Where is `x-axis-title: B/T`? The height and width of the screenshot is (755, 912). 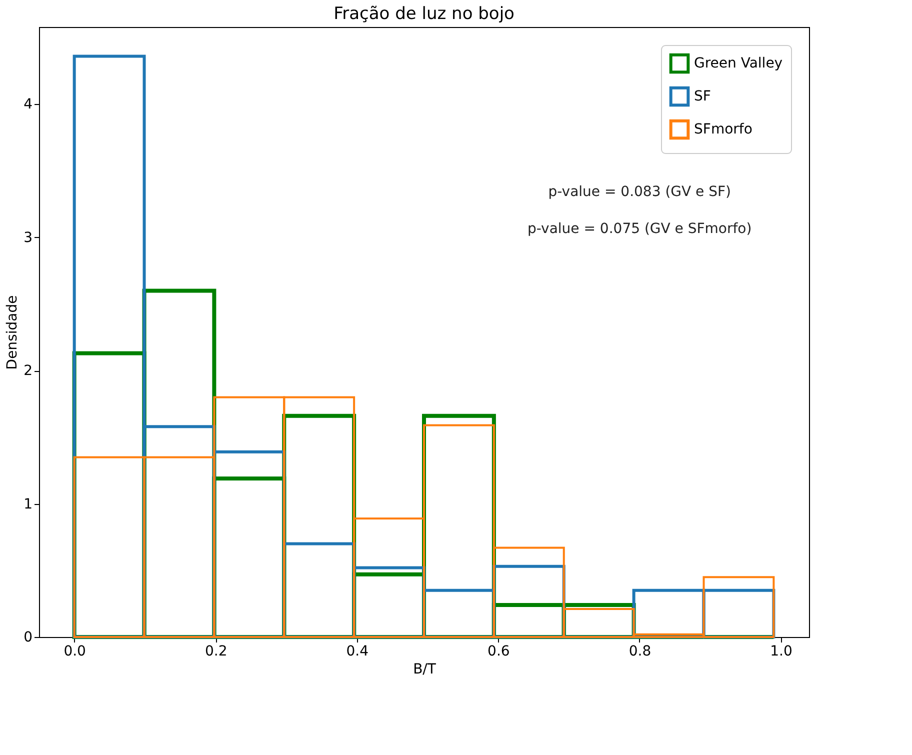 x-axis-title: B/T is located at coordinates (424, 670).